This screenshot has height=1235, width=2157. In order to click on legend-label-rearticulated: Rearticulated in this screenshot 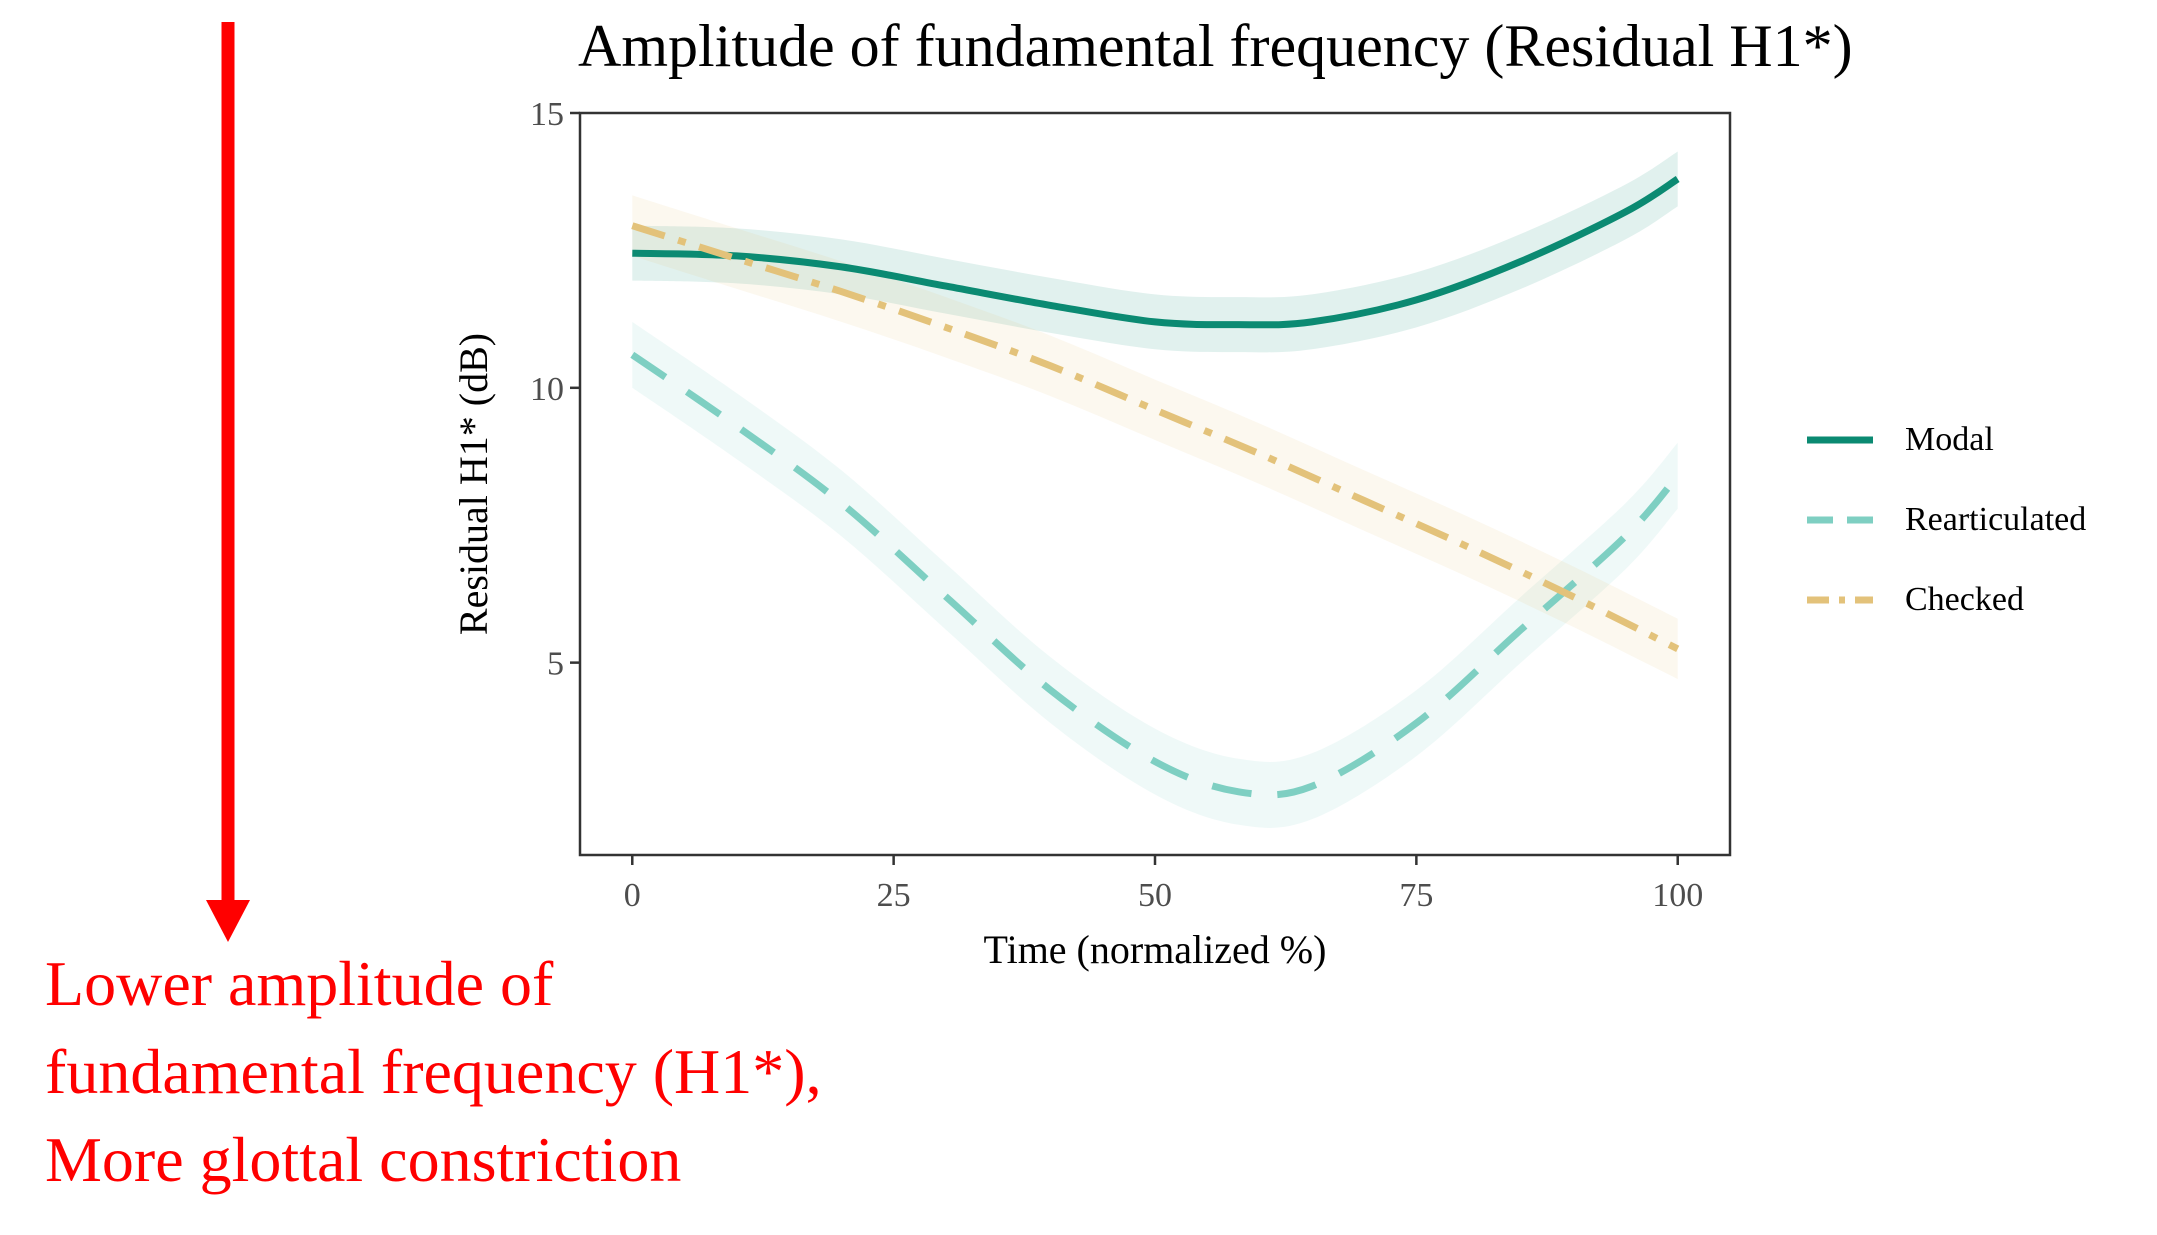, I will do `click(1996, 519)`.